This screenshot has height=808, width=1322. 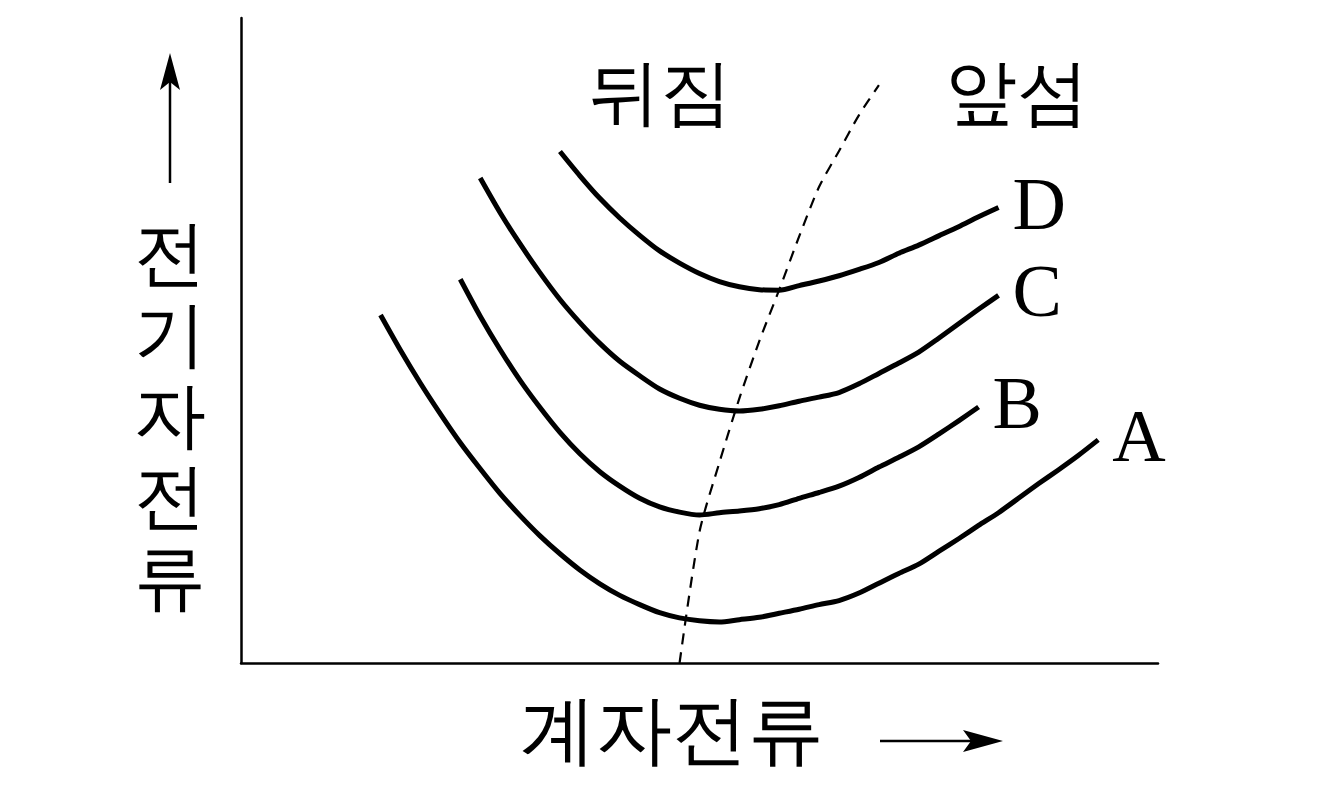 What do you see at coordinates (671, 729) in the screenshot?
I see `x-axis-title: 계자전류` at bounding box center [671, 729].